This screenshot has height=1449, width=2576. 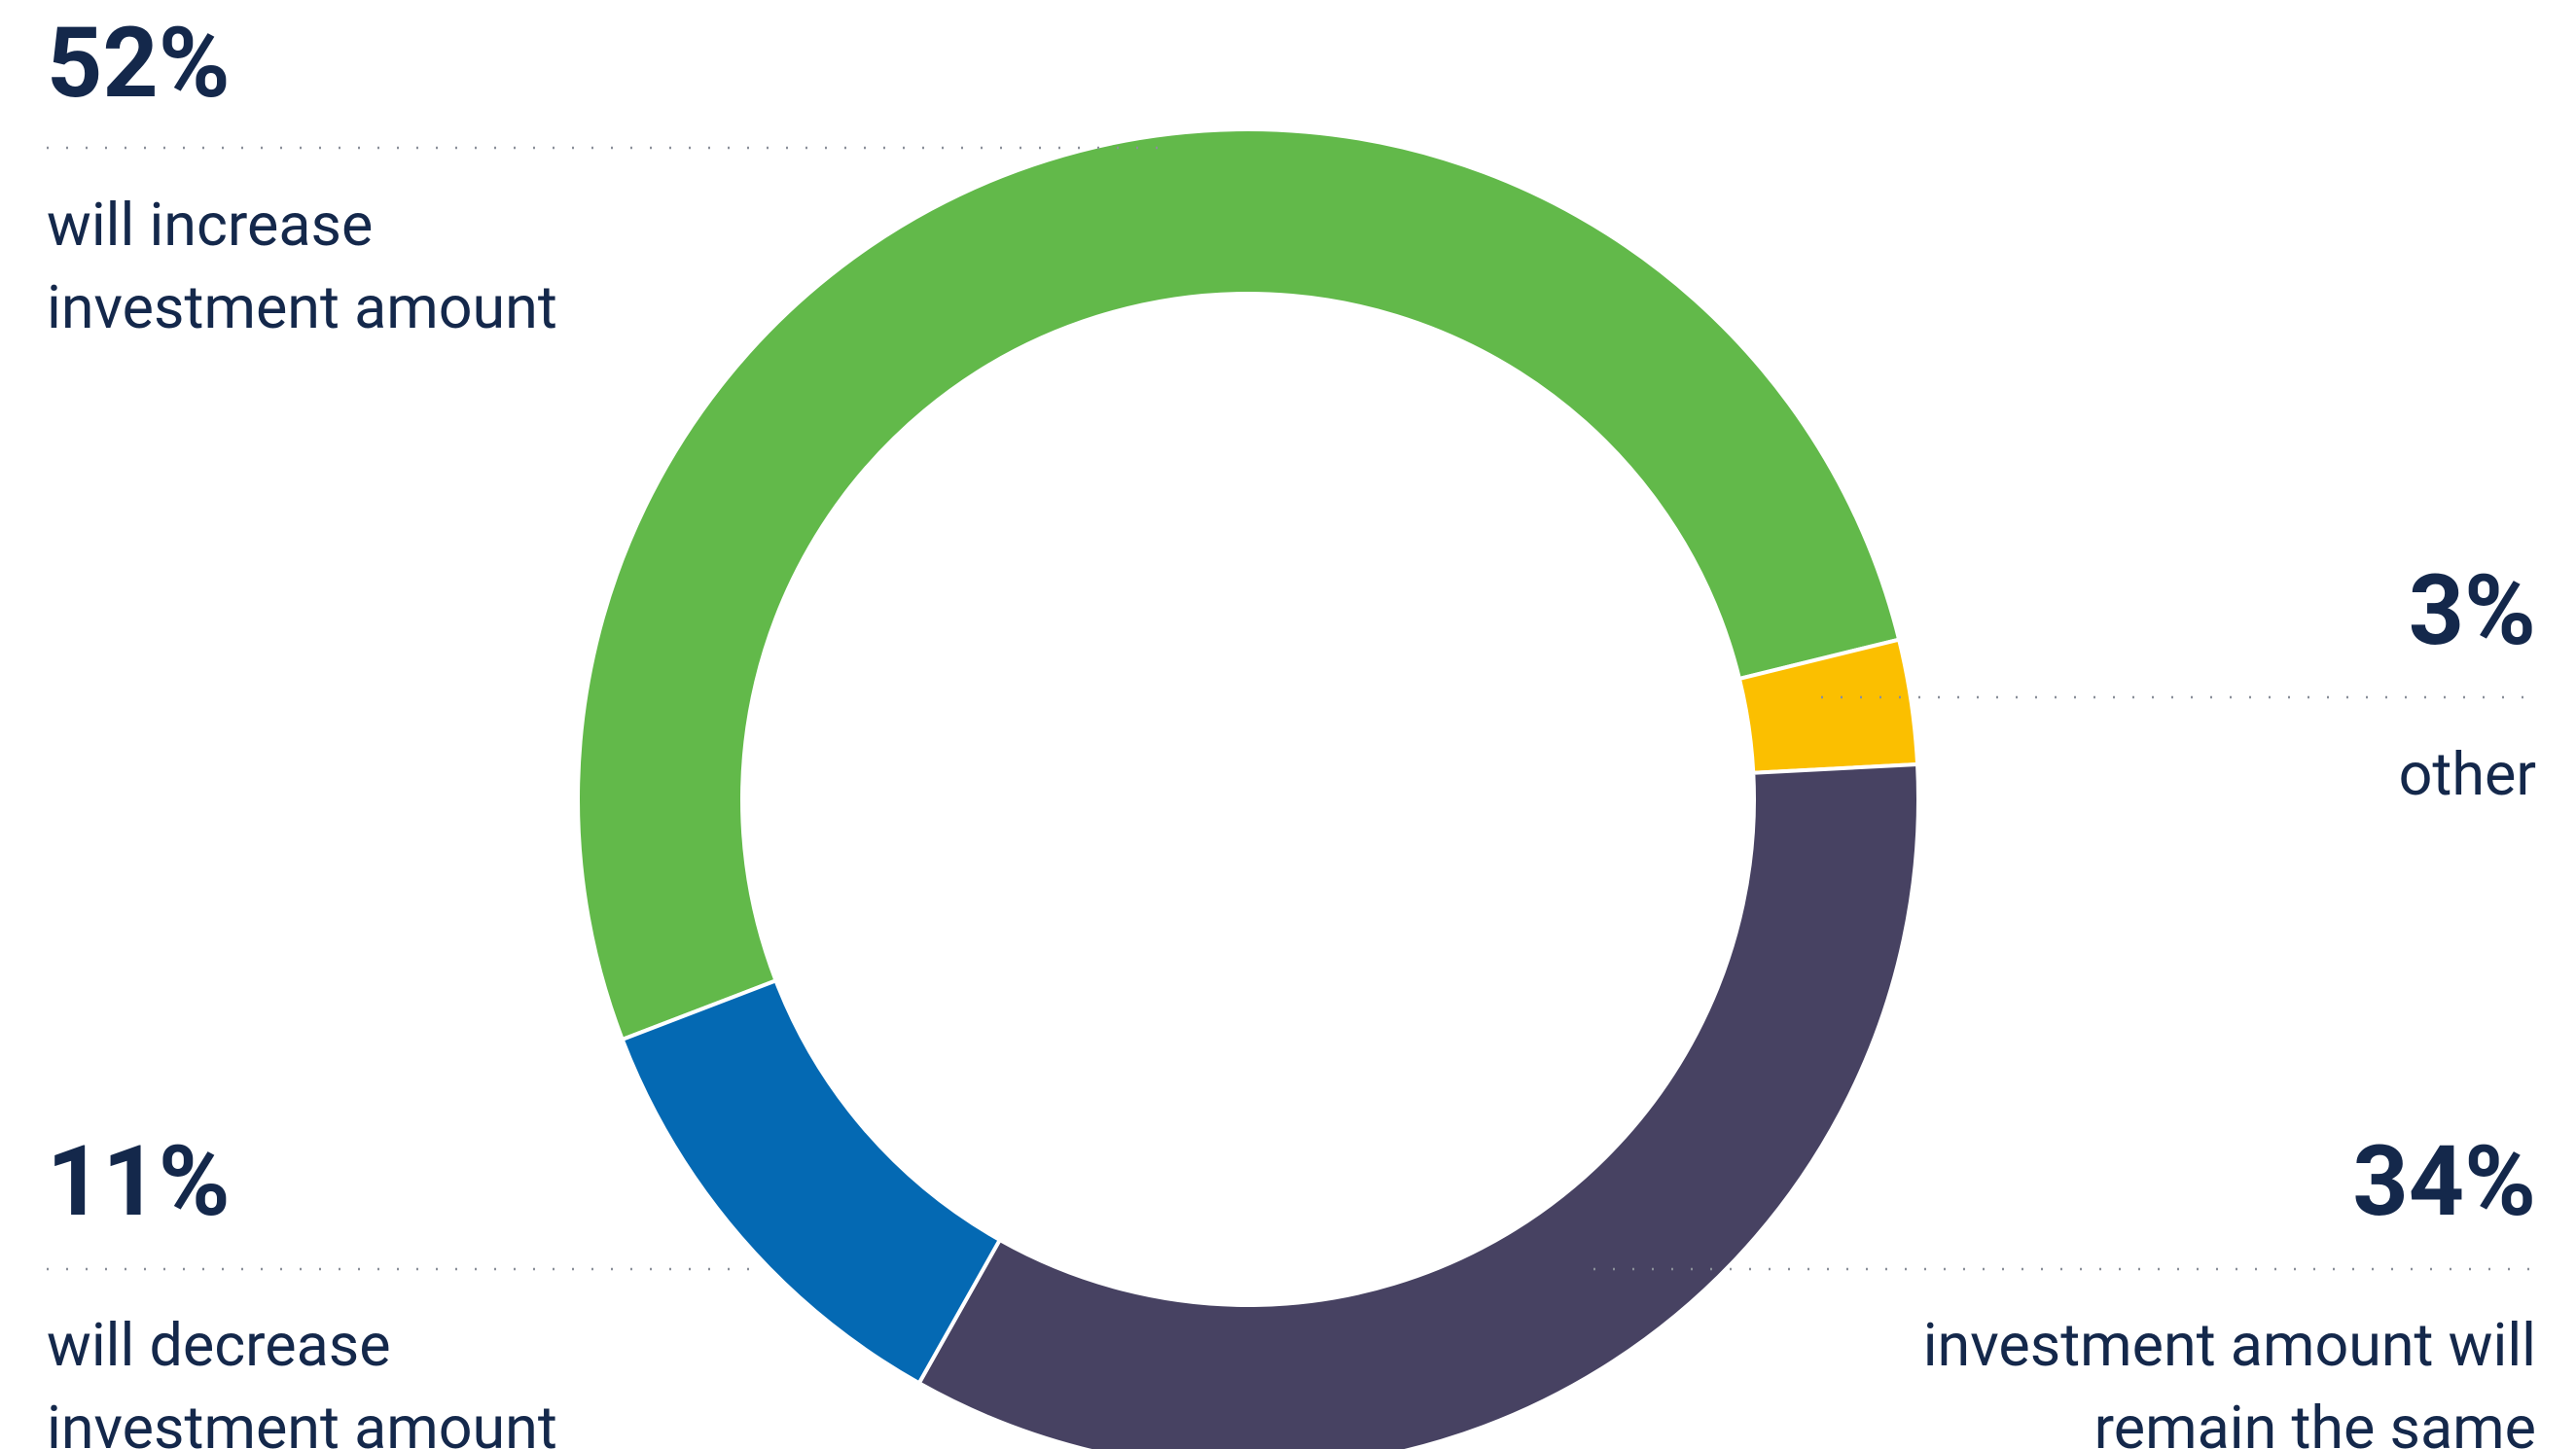 What do you see at coordinates (2472, 611) in the screenshot?
I see `value-label: 3%` at bounding box center [2472, 611].